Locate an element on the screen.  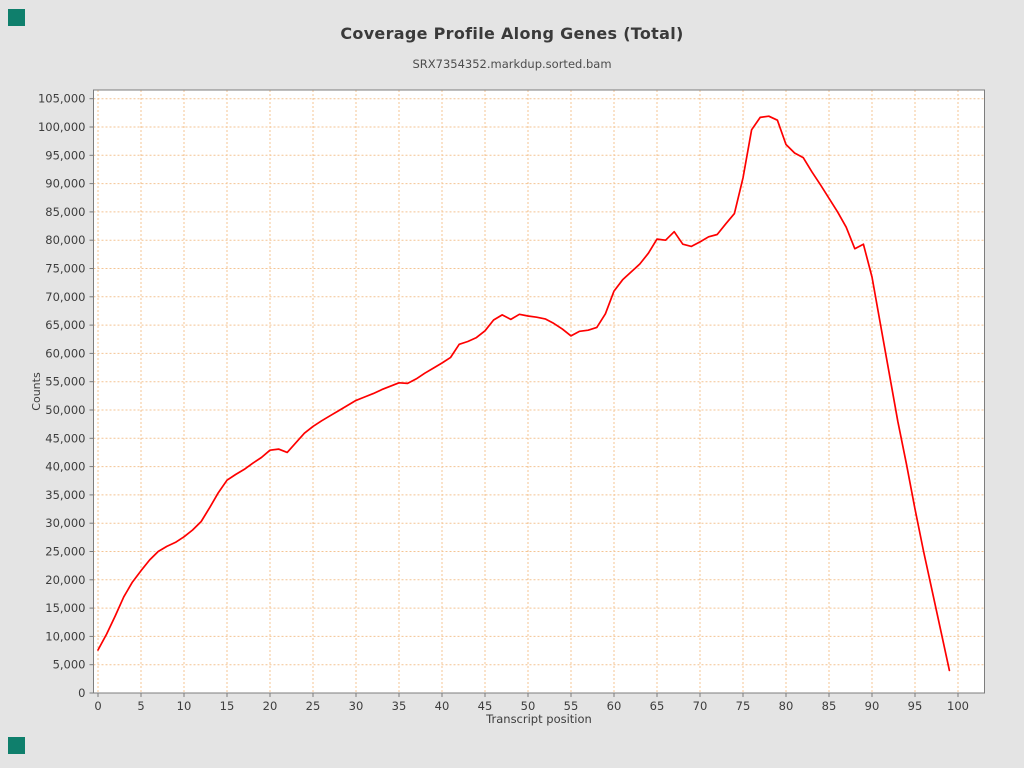
y-tick-label: 75,000 is located at coordinates (65, 269).